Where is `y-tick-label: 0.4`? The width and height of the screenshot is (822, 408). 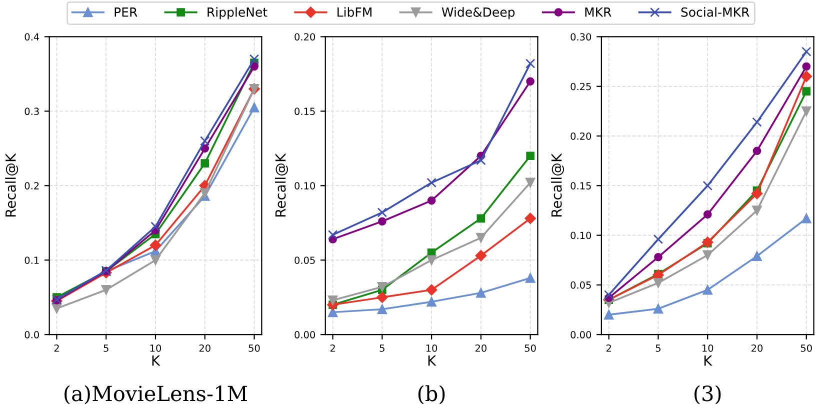 y-tick-label: 0.4 is located at coordinates (32, 37).